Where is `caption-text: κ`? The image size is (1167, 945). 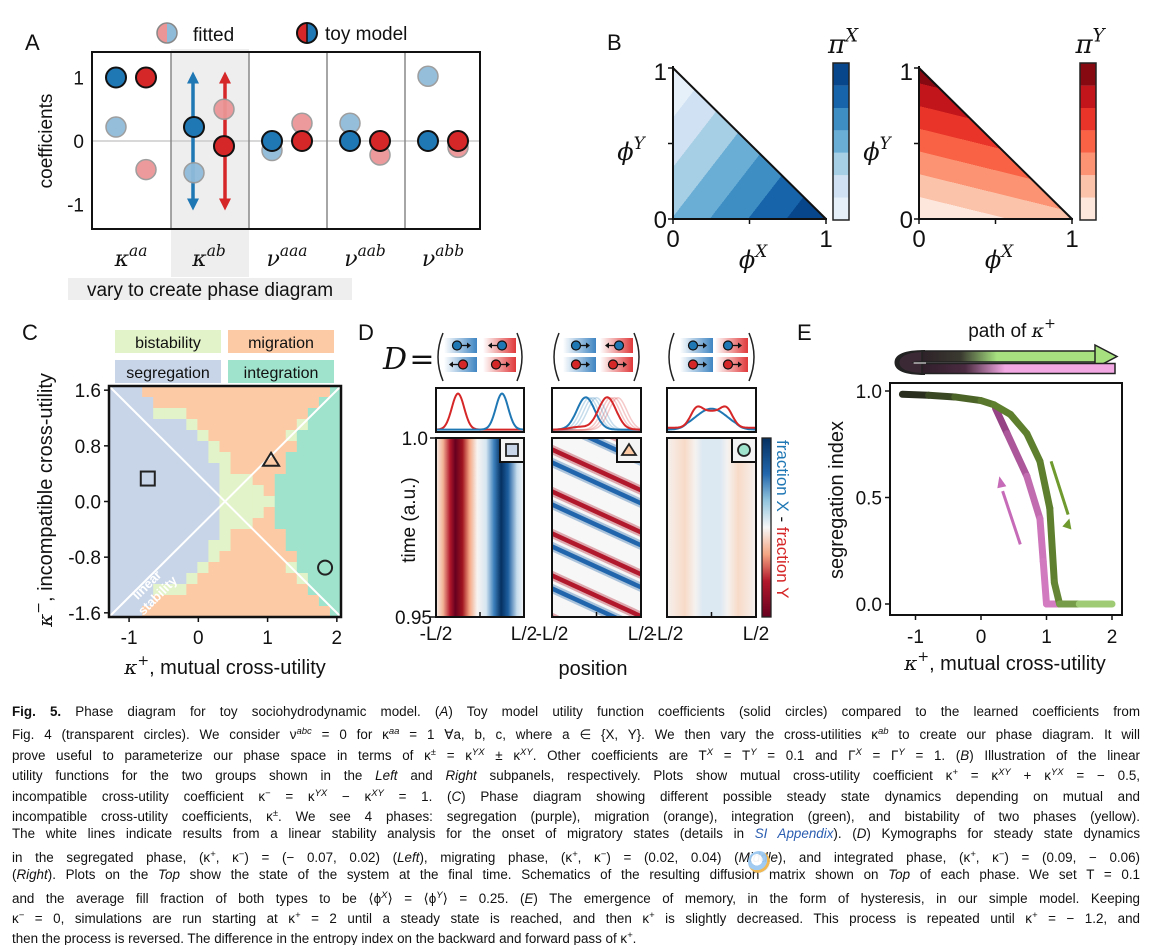
caption-text: κ is located at coordinates (15, 918).